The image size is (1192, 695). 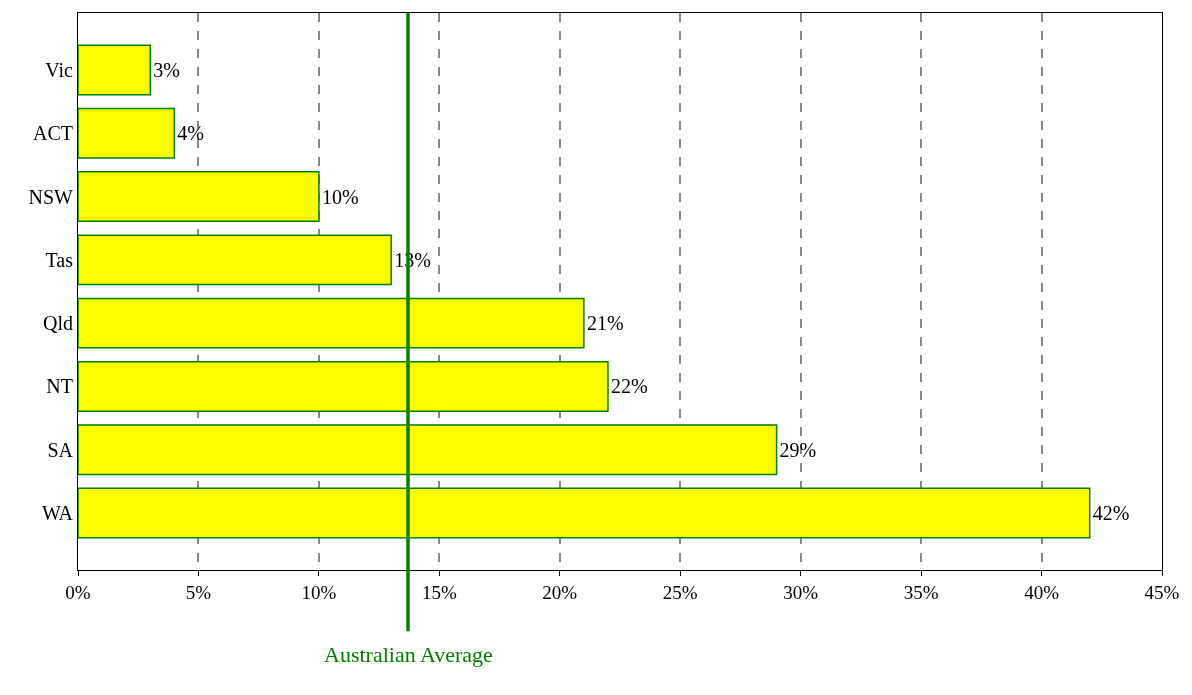 I want to click on data-label: 10%, so click(x=340, y=196).